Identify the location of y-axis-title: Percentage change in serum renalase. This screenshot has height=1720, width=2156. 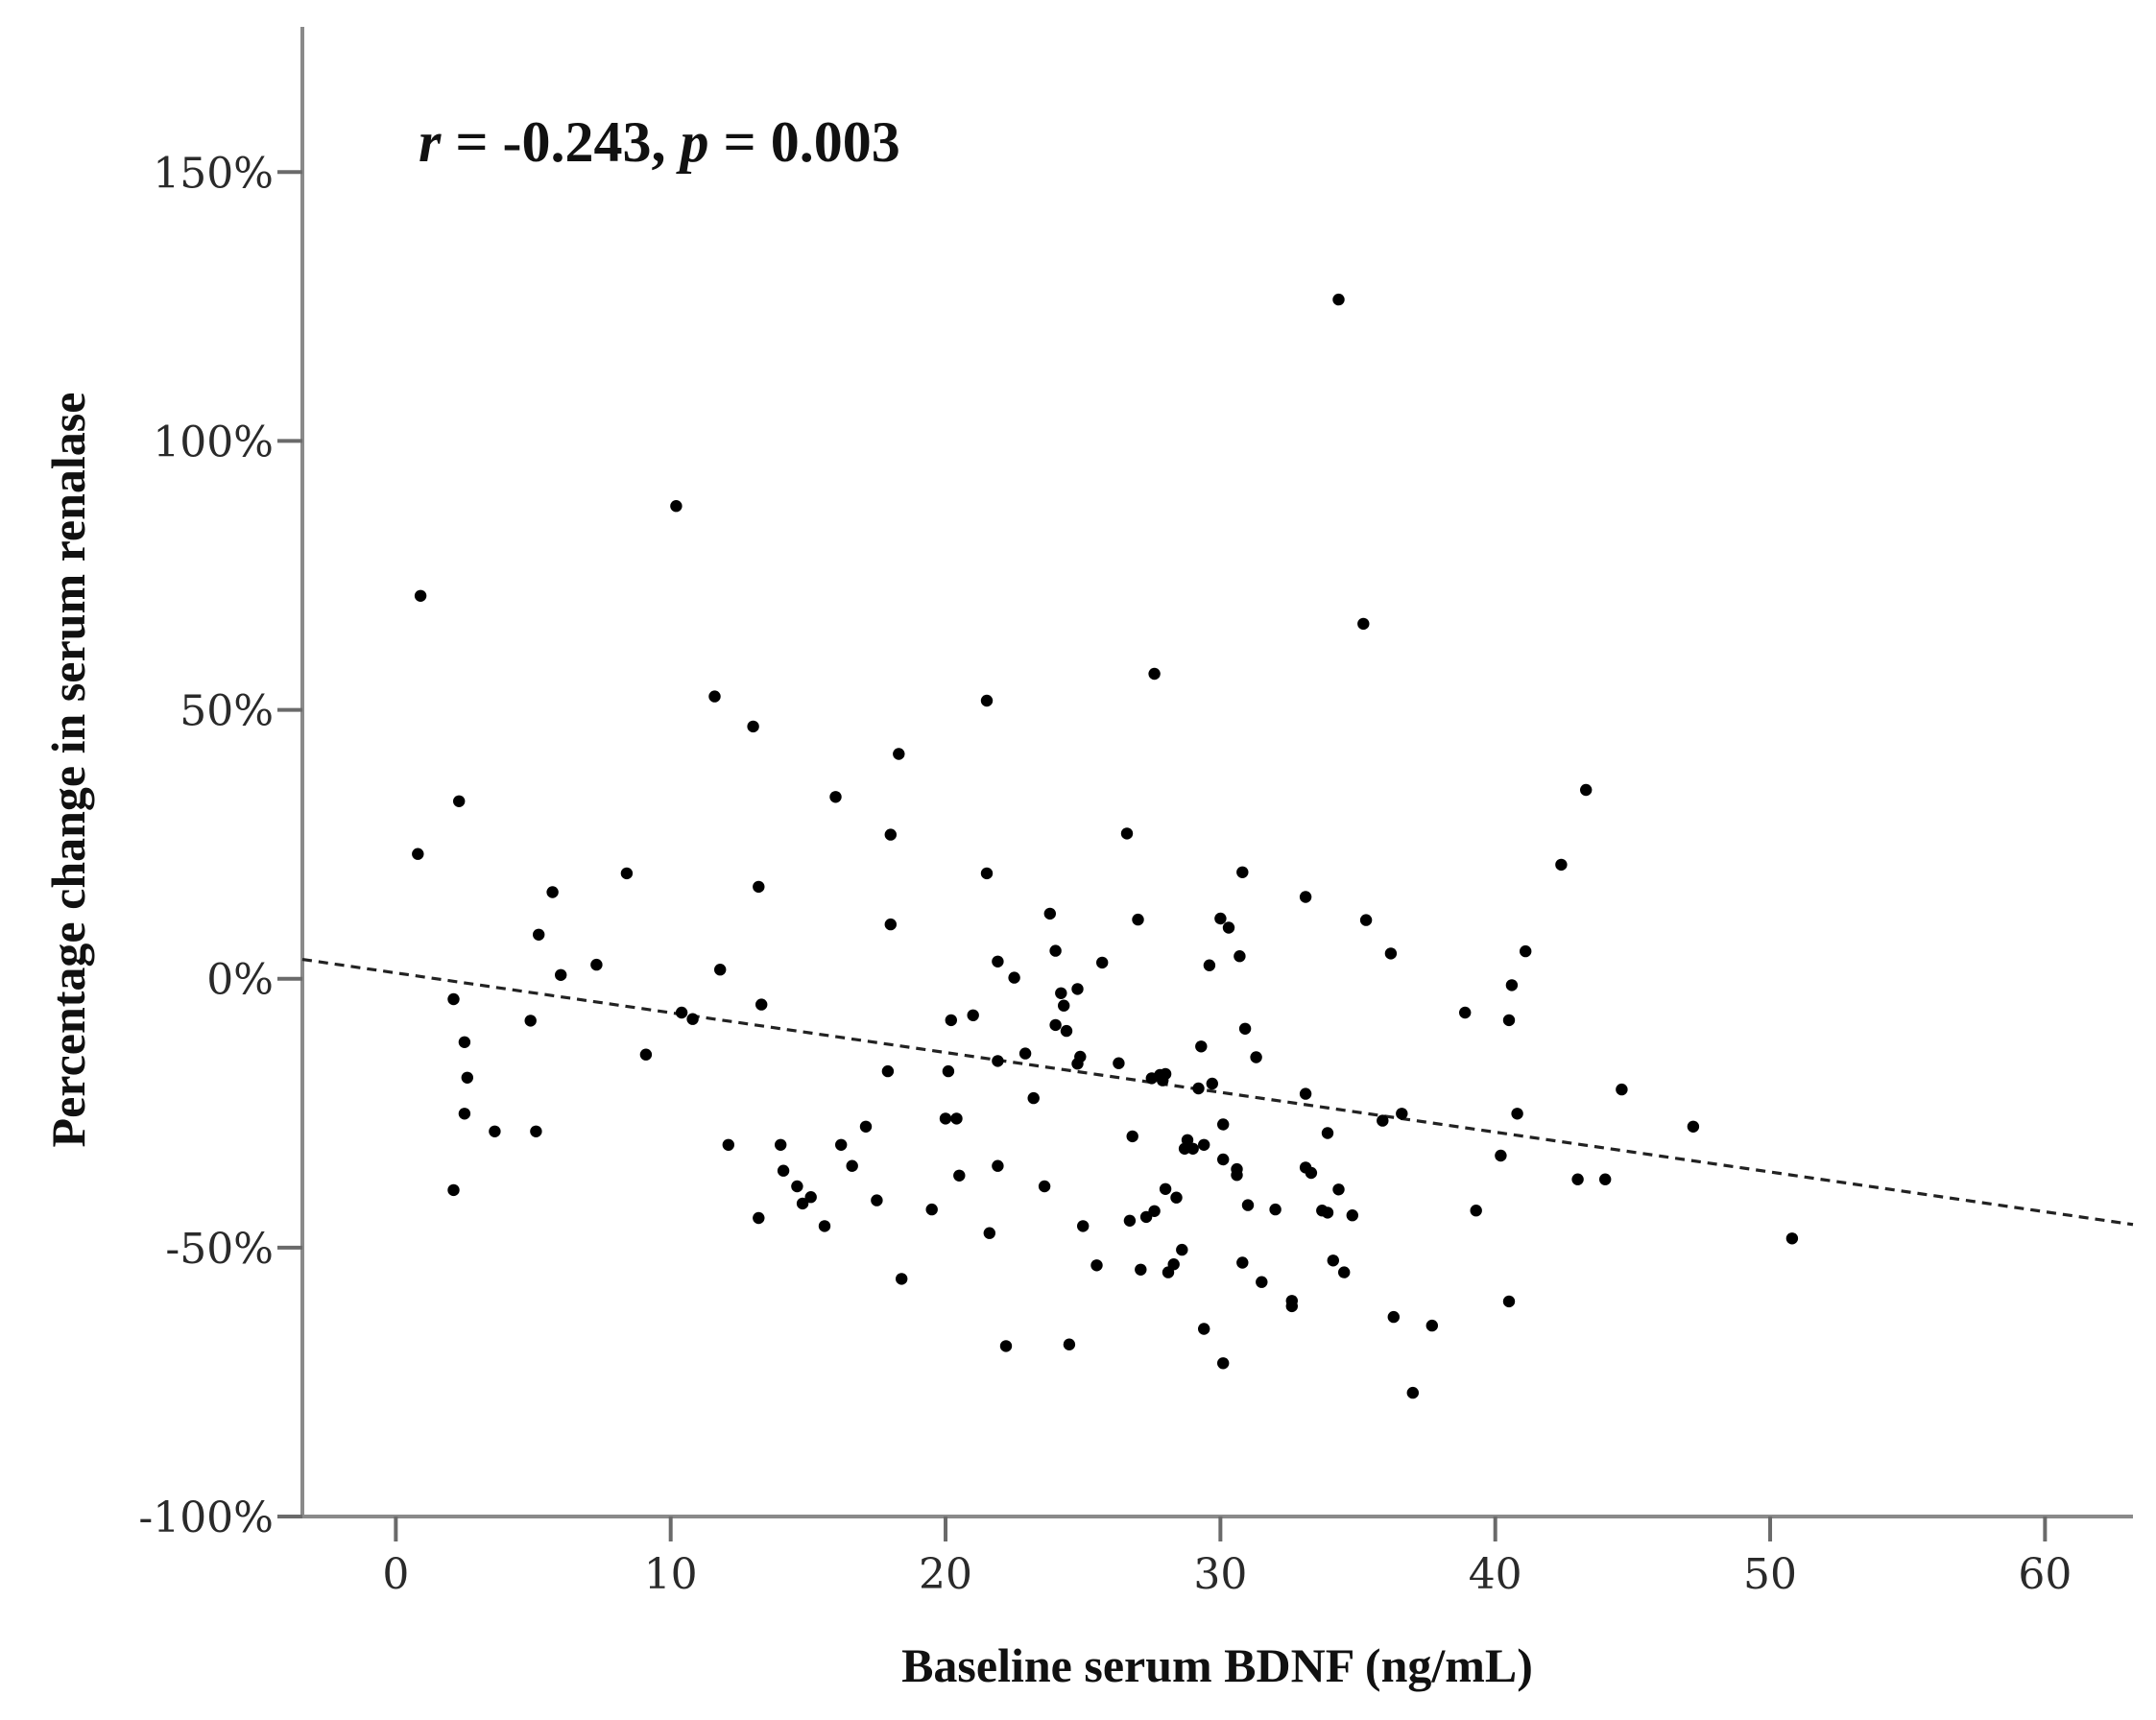
(68, 770).